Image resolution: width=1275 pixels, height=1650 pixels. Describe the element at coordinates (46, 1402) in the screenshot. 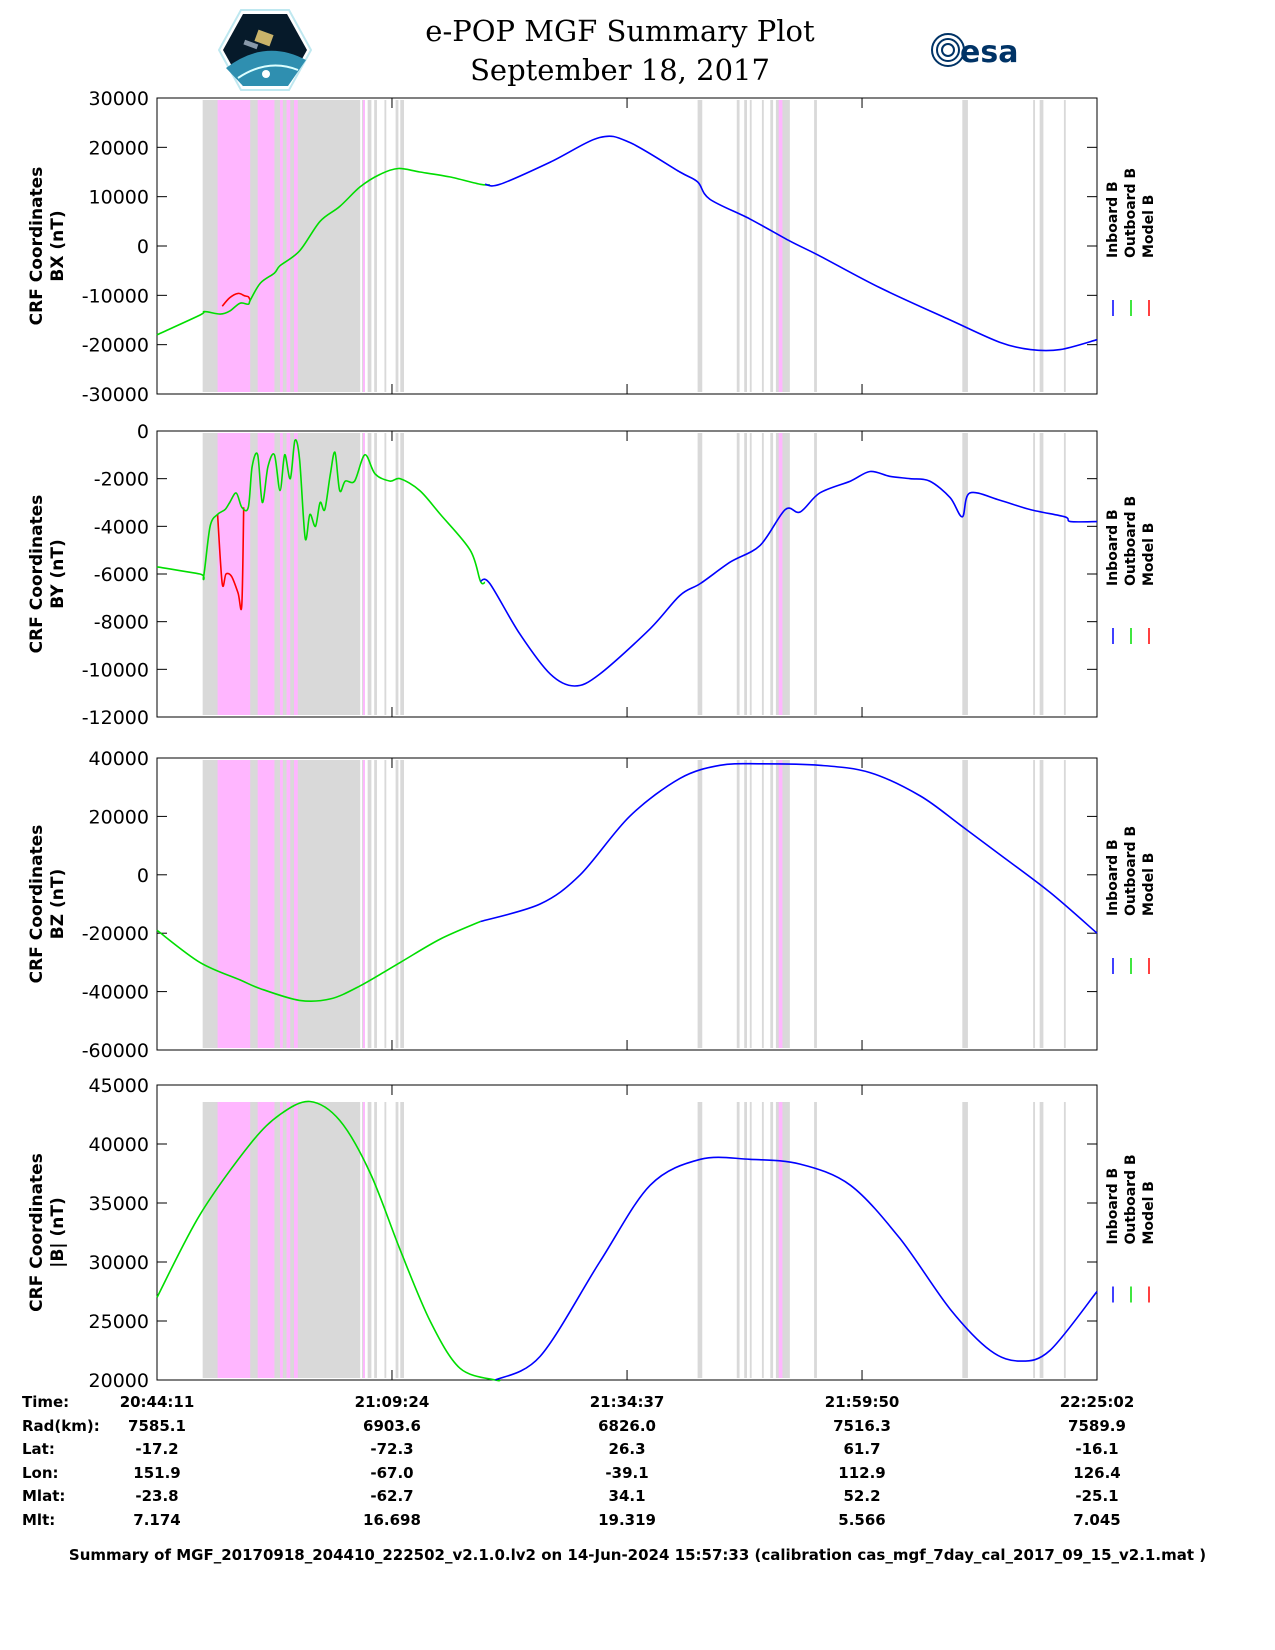

I see `row-label: Time:` at that location.